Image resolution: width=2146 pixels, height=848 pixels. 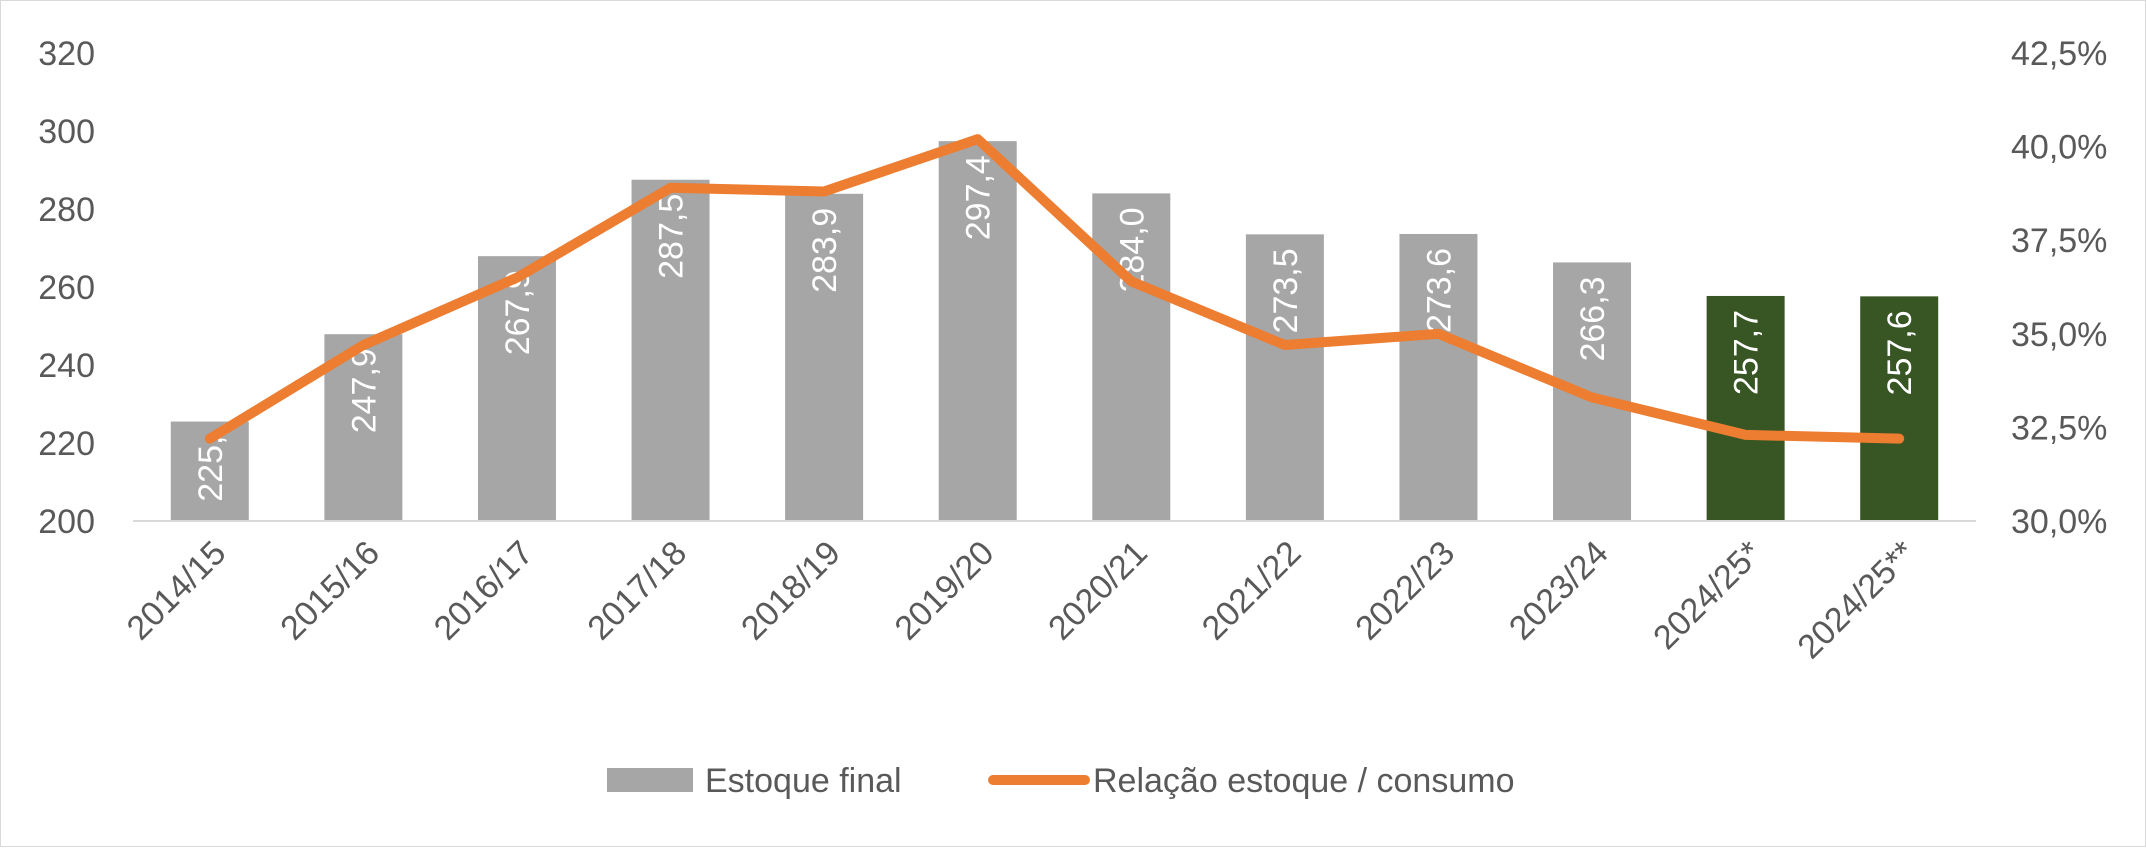 I want to click on legend-line-label: Relação estoque / consumo, so click(x=1303, y=781).